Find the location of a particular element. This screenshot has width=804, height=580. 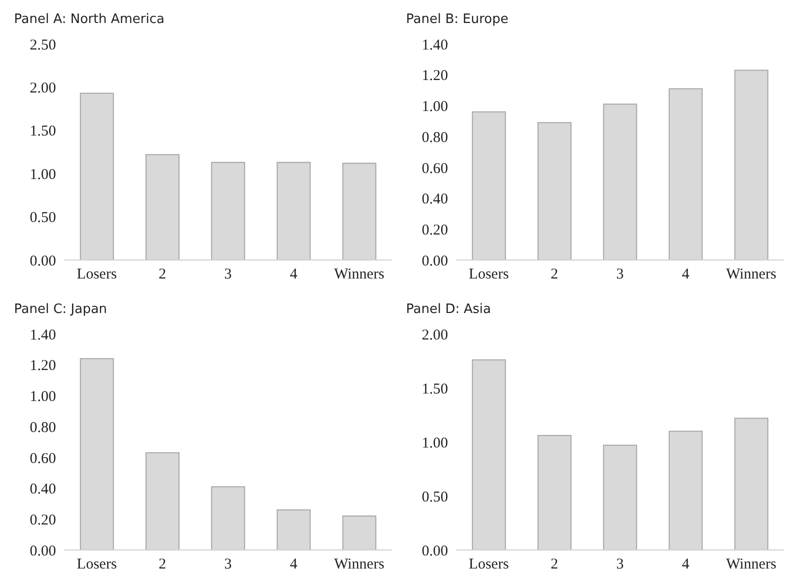

chart-title: Panel C: Japan is located at coordinates (60, 310).